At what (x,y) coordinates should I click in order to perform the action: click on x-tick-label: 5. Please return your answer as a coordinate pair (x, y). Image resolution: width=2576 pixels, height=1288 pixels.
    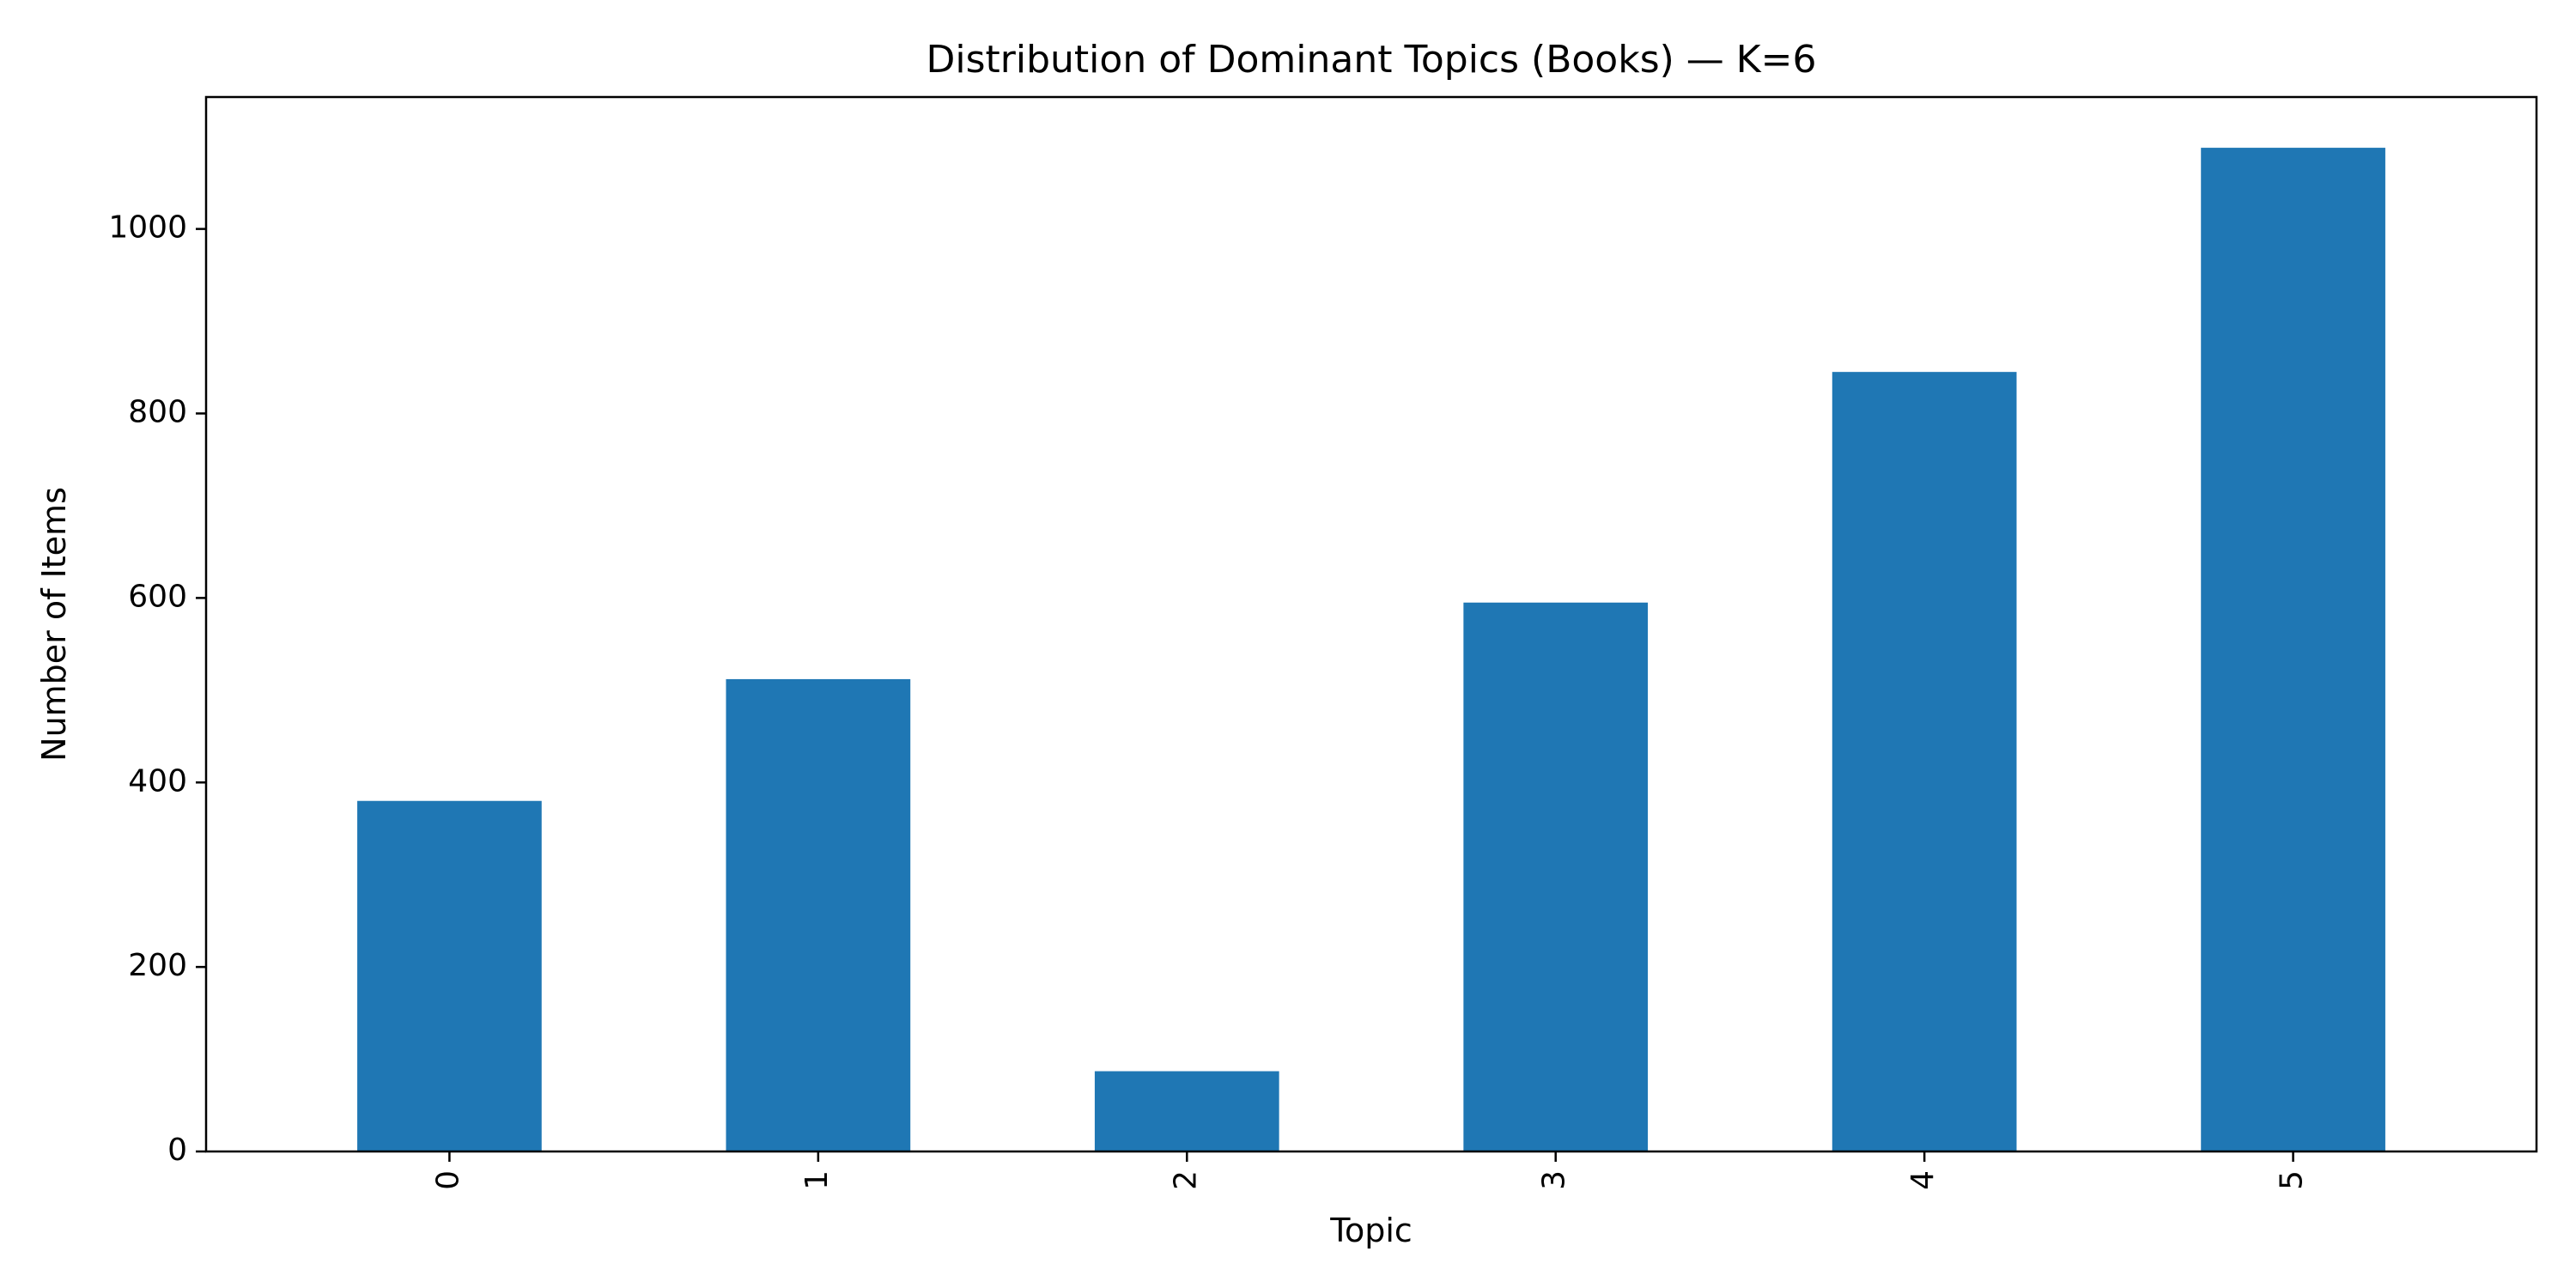
    Looking at the image, I should click on (2292, 1180).